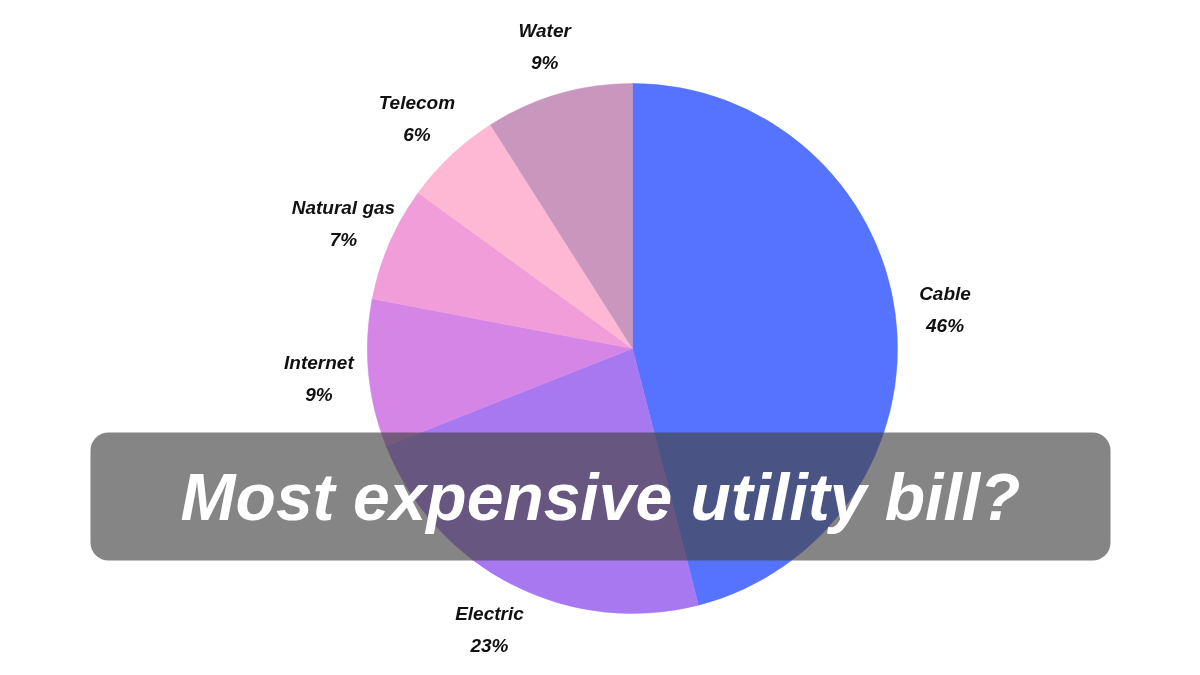 This screenshot has height=675, width=1200. I want to click on text: Most expensive utility bill?, so click(600, 496).